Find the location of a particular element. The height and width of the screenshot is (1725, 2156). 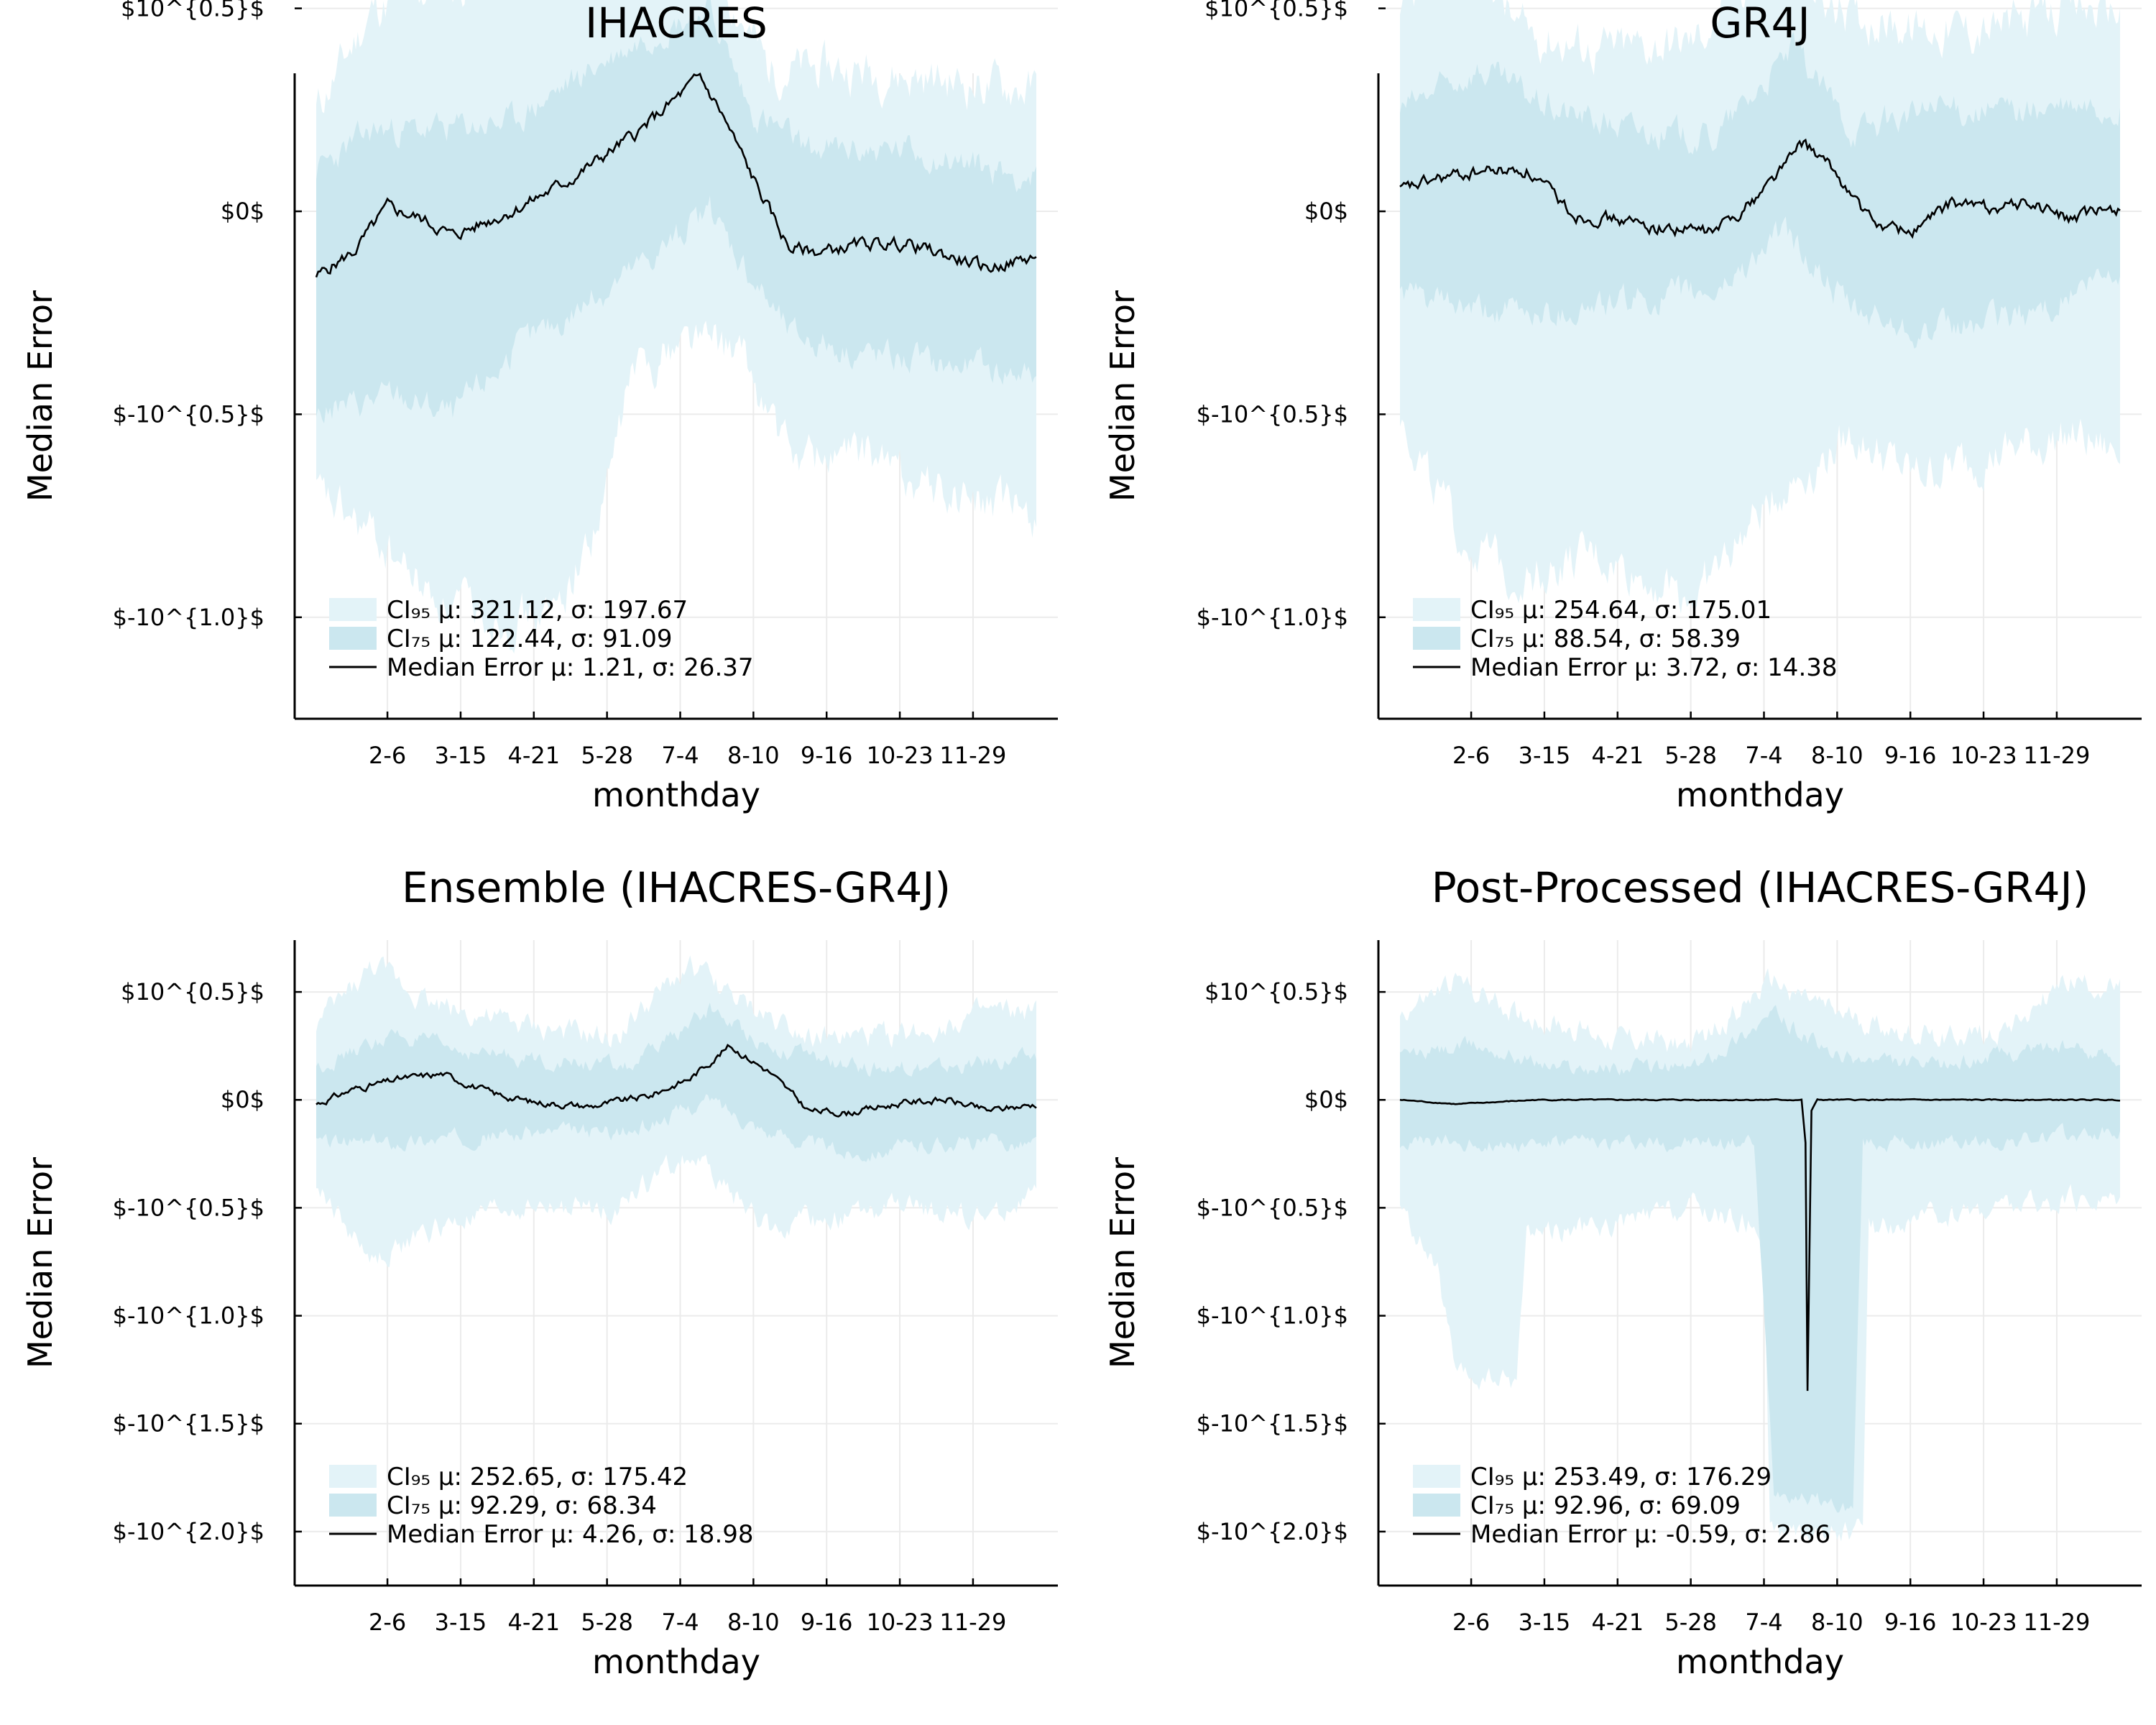

legend-entry: Median Error μ: 1.21, σ: 26.37 is located at coordinates (570, 667).